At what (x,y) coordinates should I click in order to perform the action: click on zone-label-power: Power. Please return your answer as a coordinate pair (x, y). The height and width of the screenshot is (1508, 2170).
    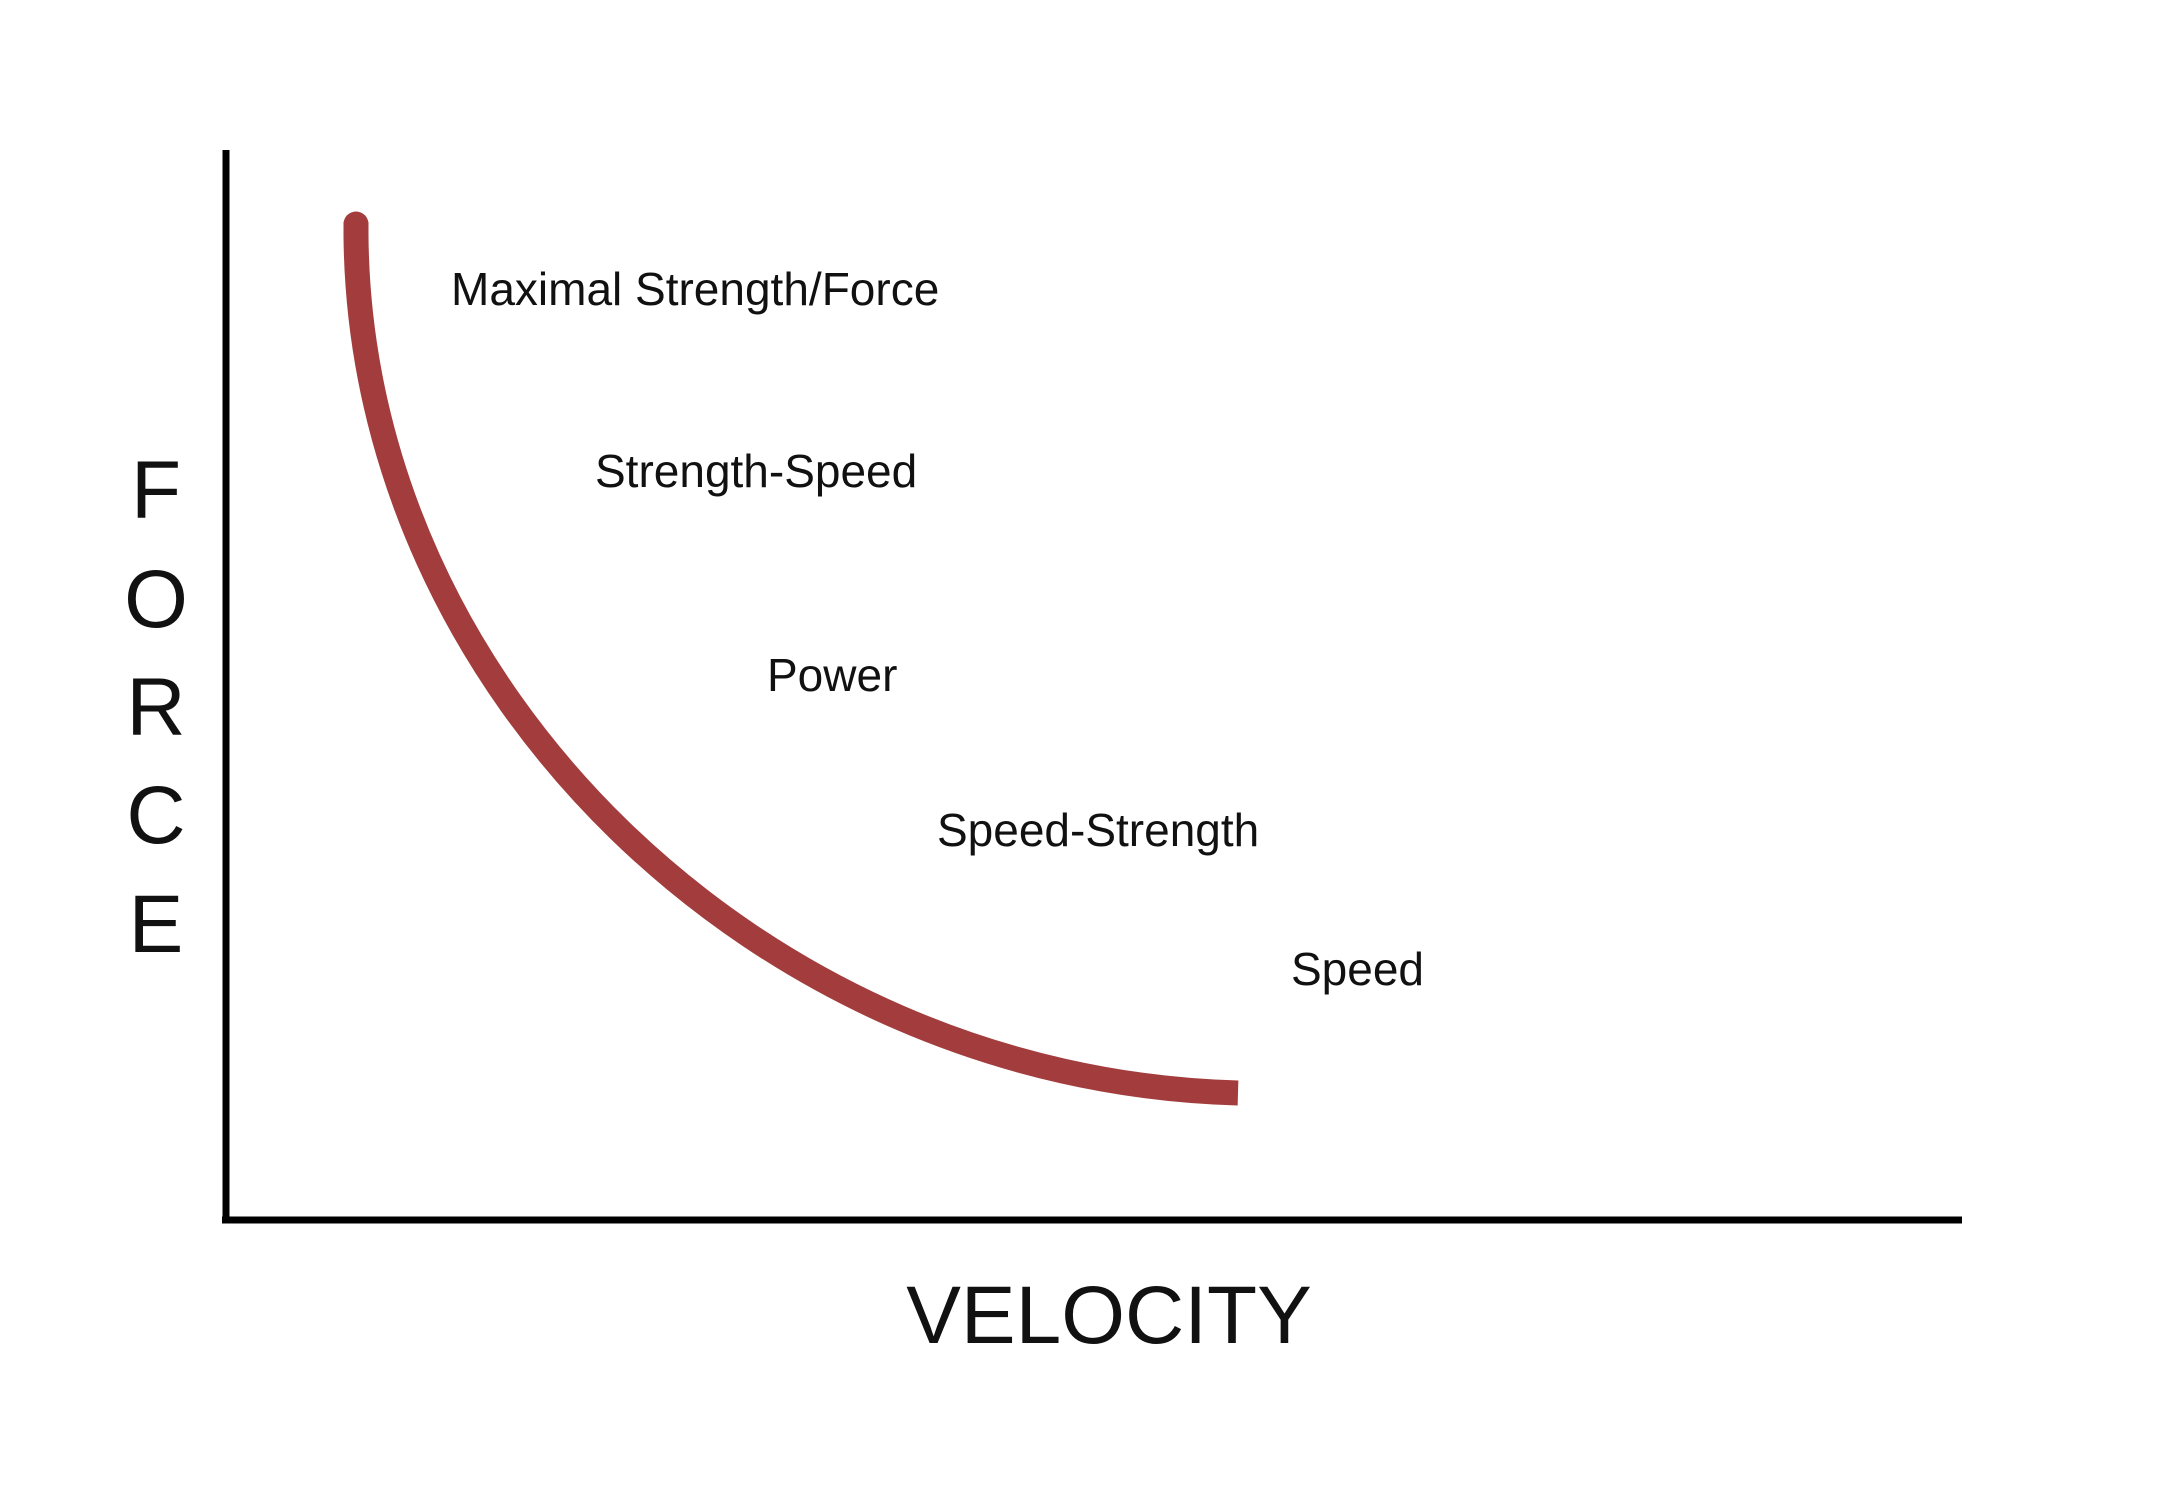
    Looking at the image, I should click on (832, 675).